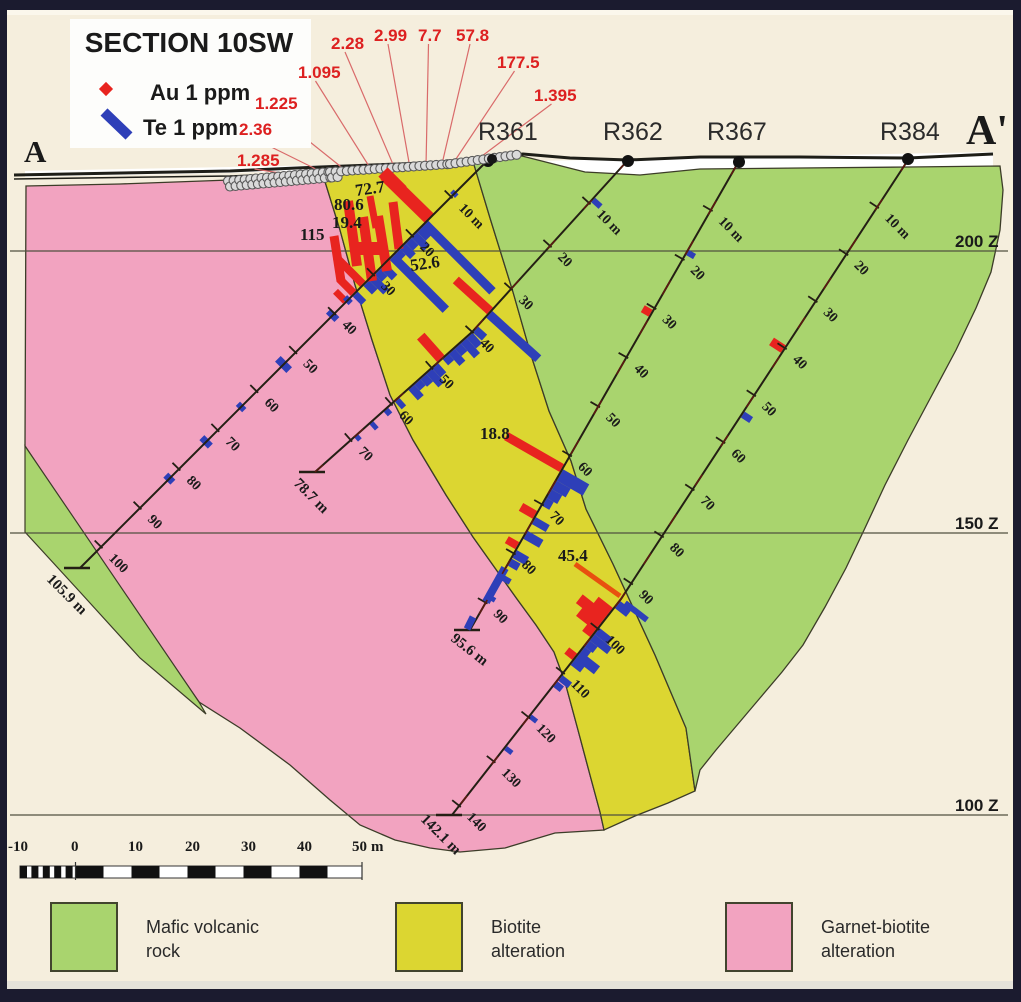 The width and height of the screenshot is (1021, 1002). Describe the element at coordinates (347, 222) in the screenshot. I see `svg-text: 19.4` at that location.